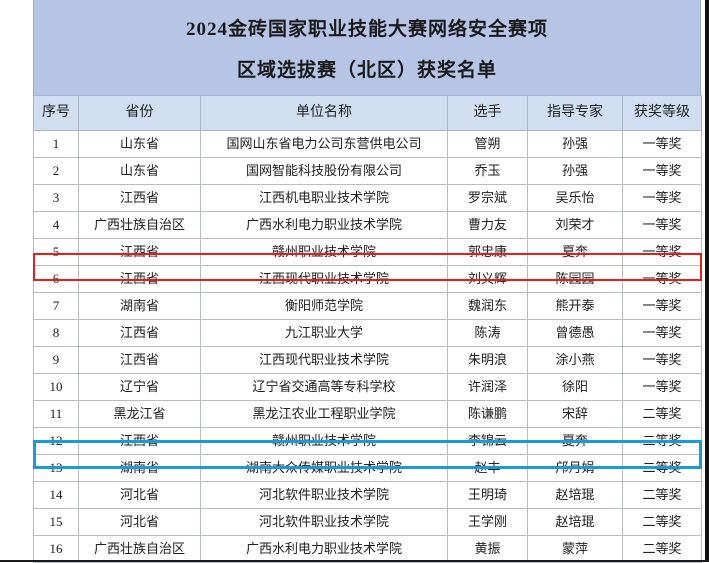 This screenshot has width=709, height=563. I want to click on award-table-header: 序号 省份 单位名称 选手 指导专家 获奖等级, so click(367, 113).